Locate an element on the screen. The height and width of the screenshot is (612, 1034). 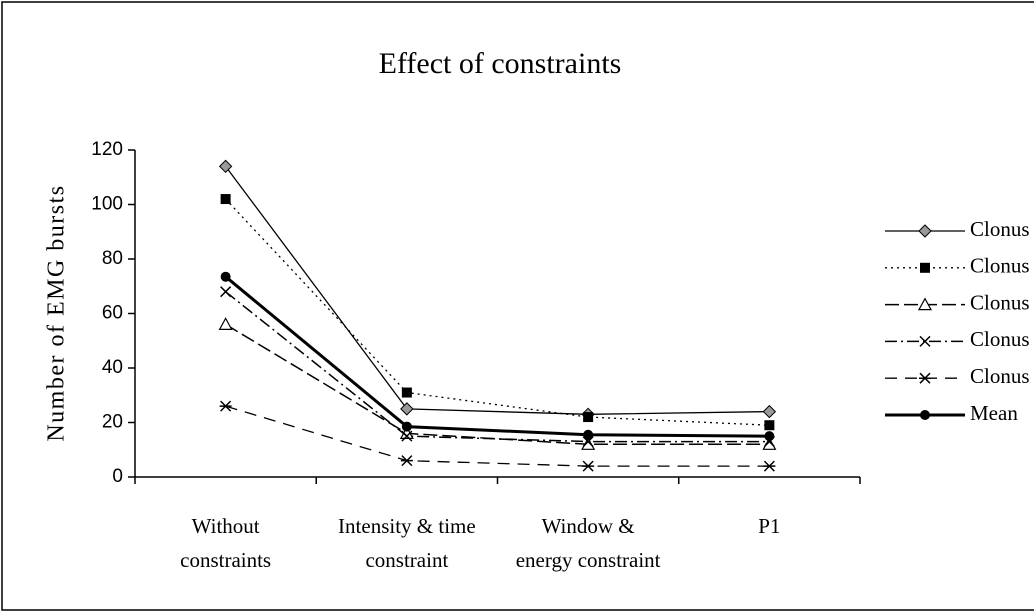
y-tick-label: 0 is located at coordinates (117, 476).